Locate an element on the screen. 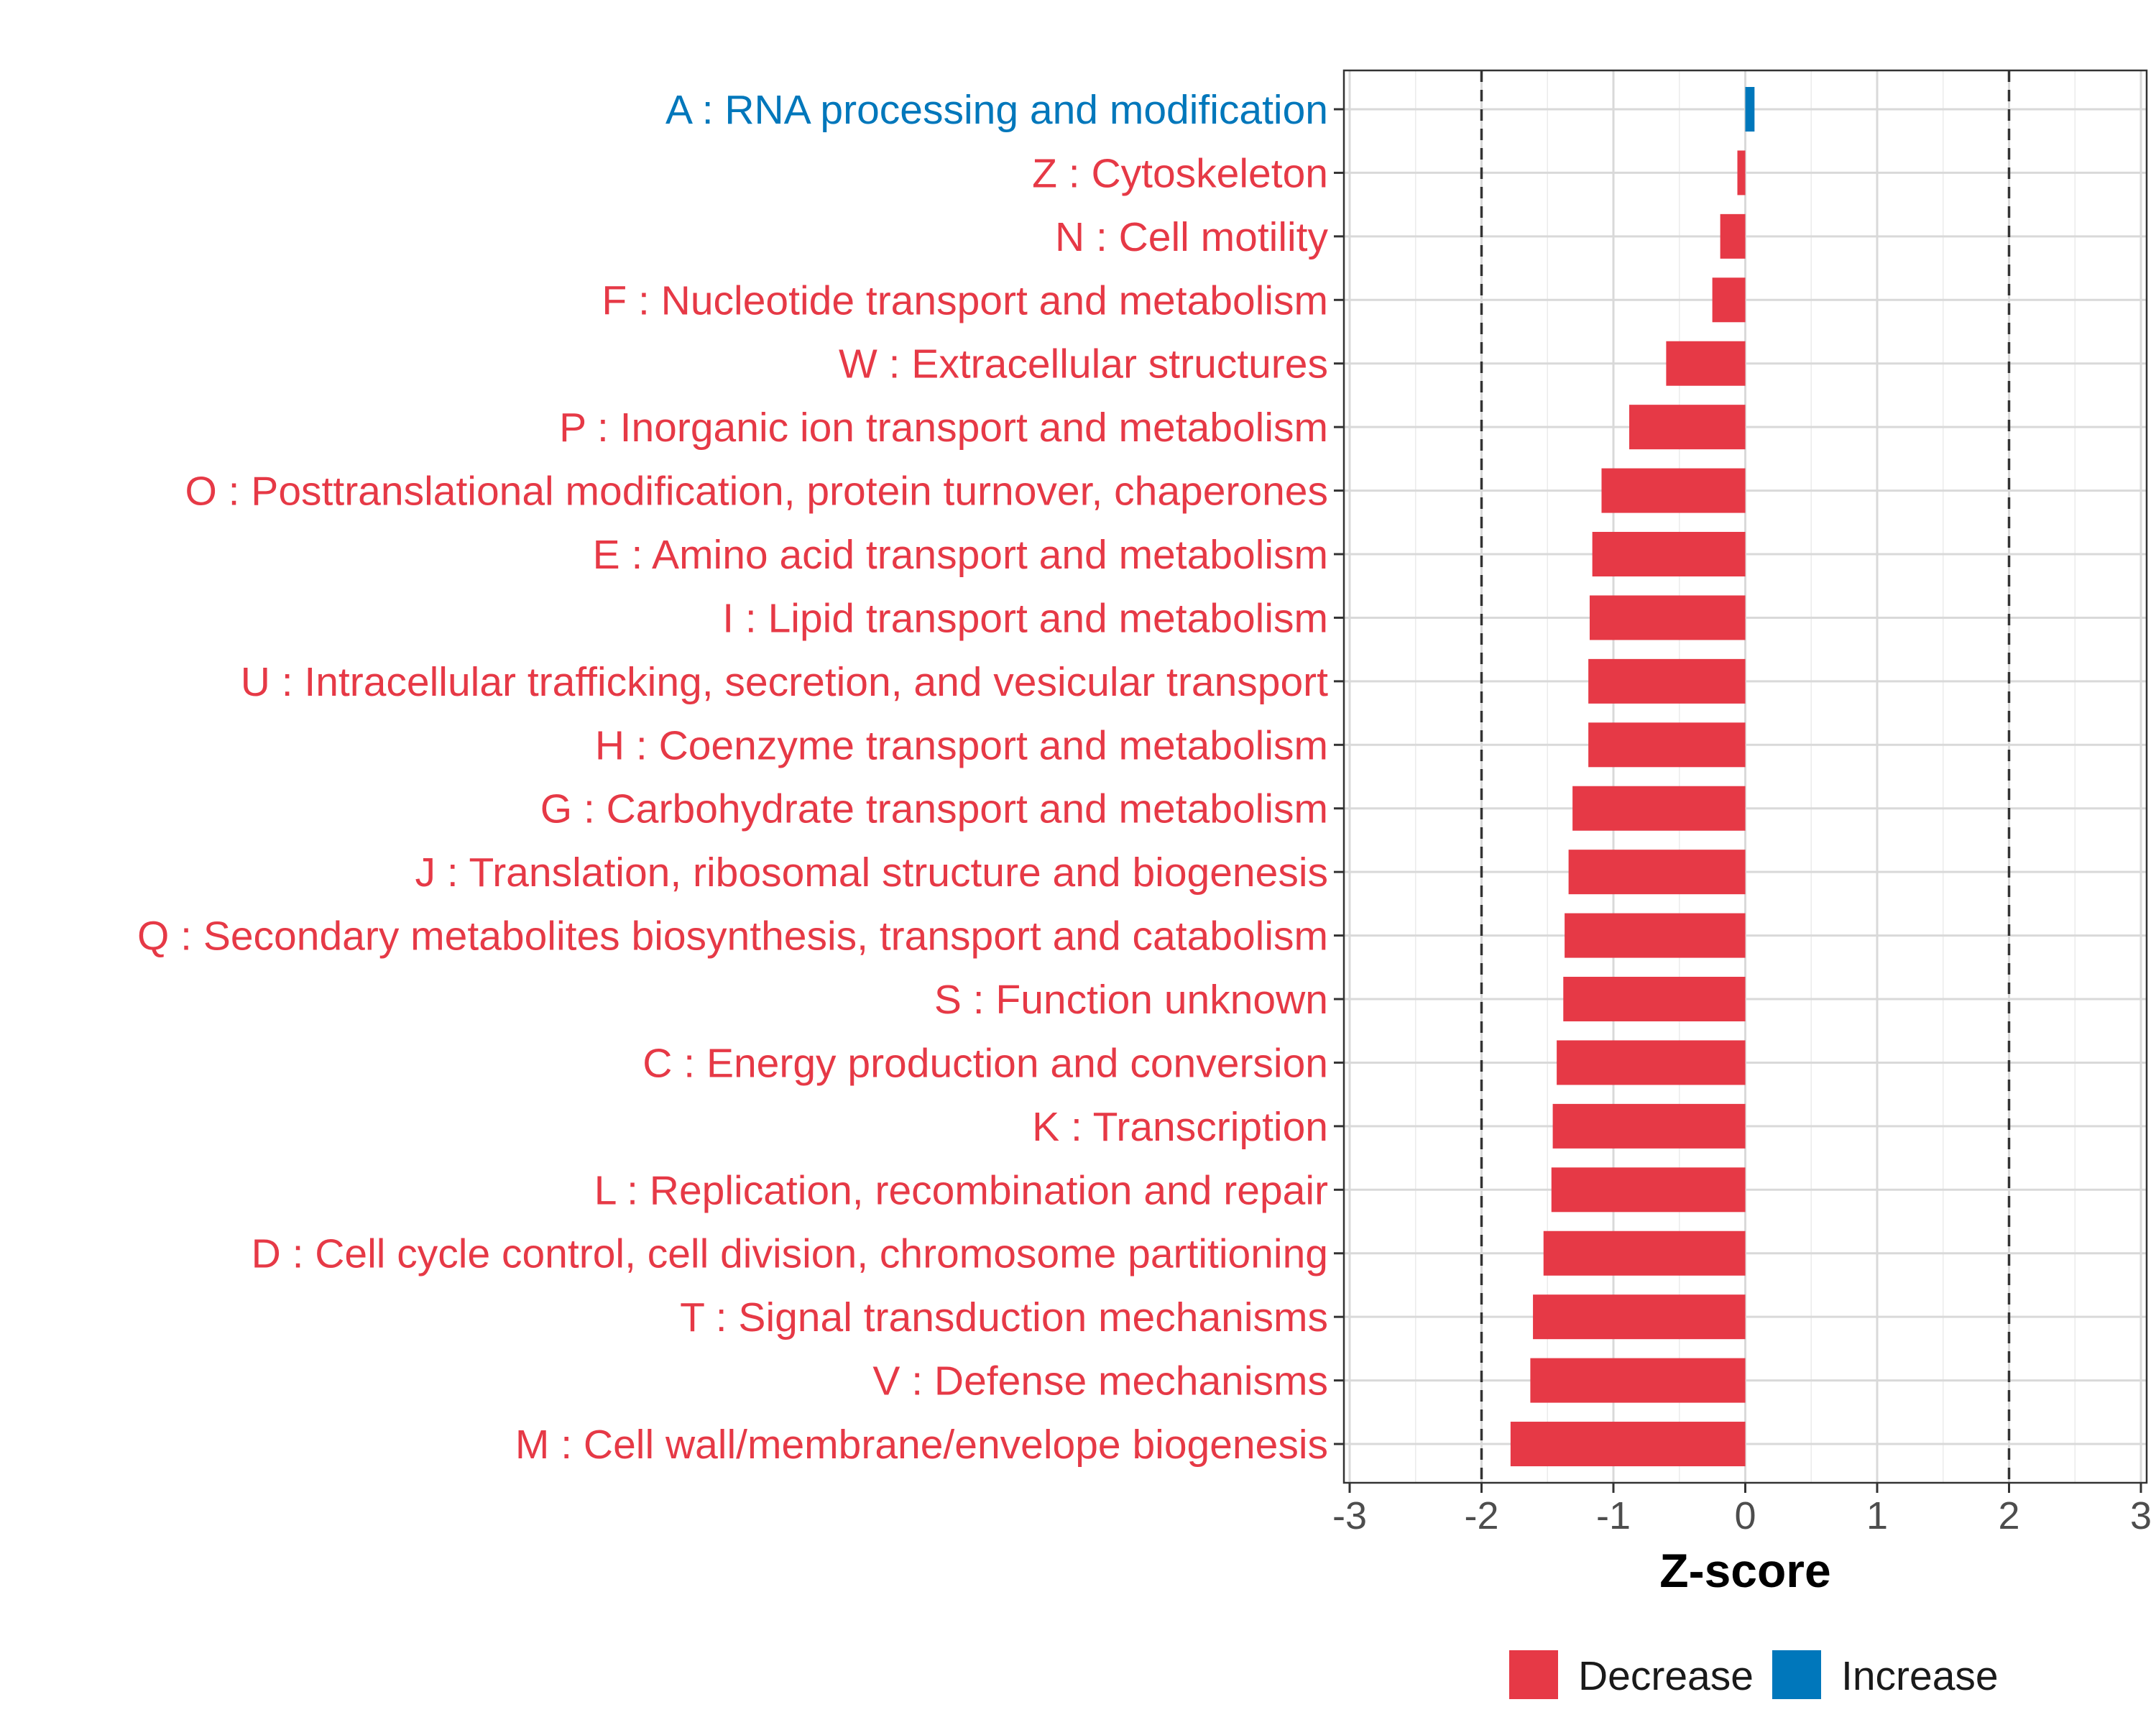 The width and height of the screenshot is (2156, 1725). y-tick-label: A : RNA processing and modification is located at coordinates (997, 110).